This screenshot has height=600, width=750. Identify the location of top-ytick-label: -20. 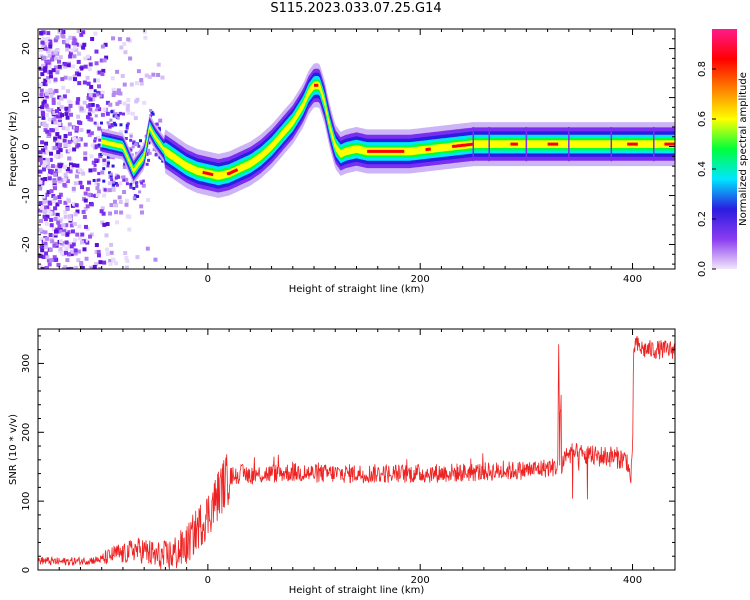
(26, 244).